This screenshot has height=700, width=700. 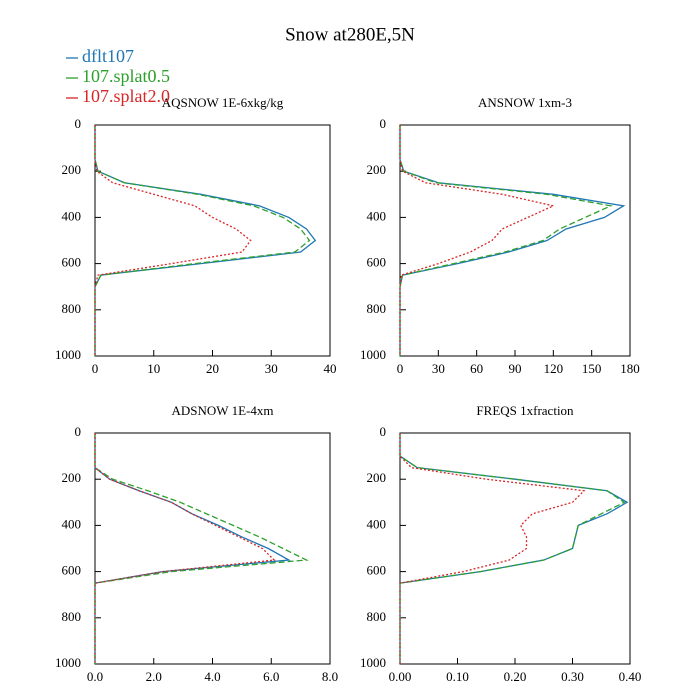 I want to click on x-tick-label: 180, so click(x=630, y=368).